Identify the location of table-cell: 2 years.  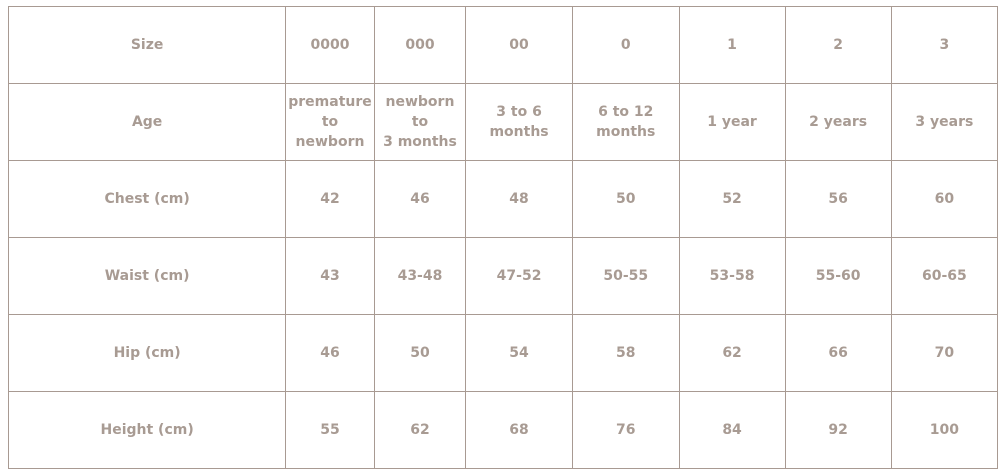
(838, 122).